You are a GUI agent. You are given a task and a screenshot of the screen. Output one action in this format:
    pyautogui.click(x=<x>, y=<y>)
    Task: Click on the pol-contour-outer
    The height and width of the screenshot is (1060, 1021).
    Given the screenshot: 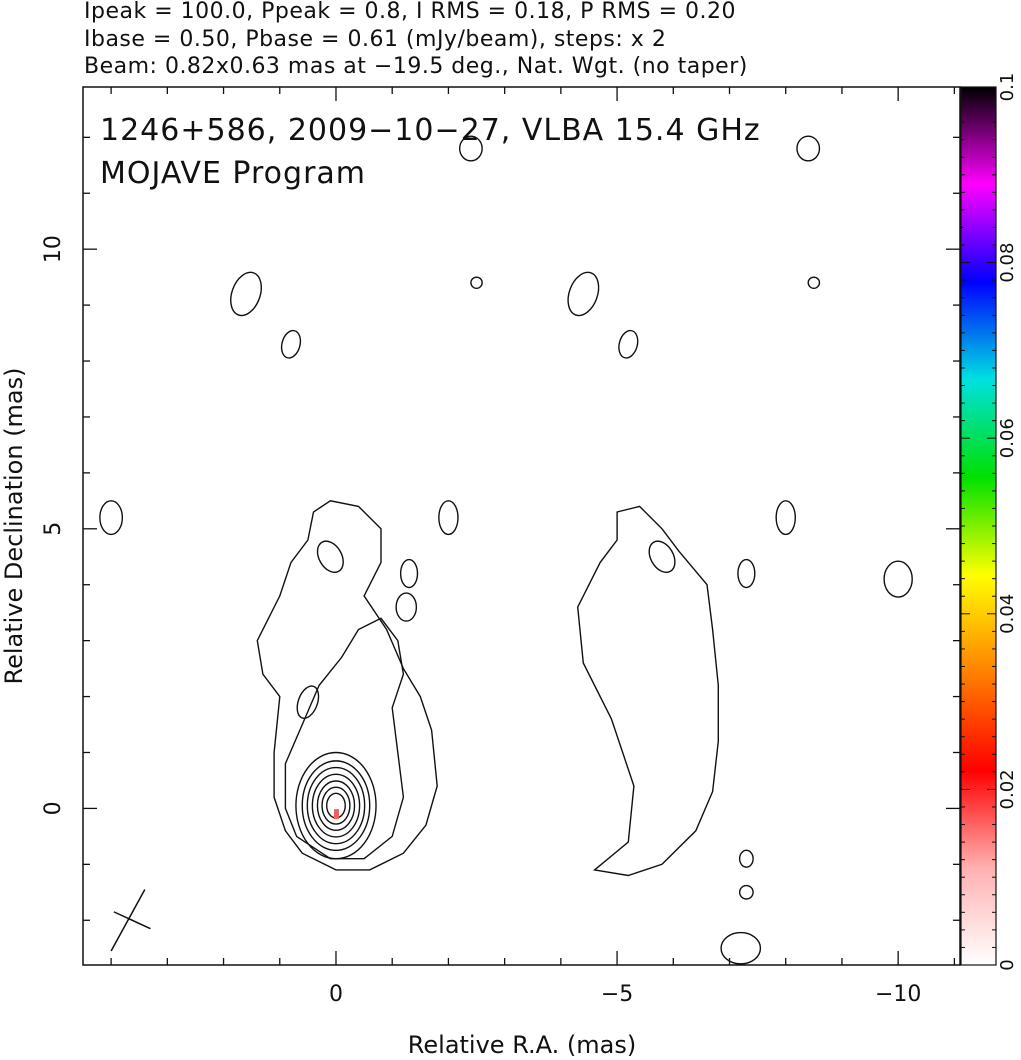 What is the action you would take?
    pyautogui.click(x=647, y=691)
    